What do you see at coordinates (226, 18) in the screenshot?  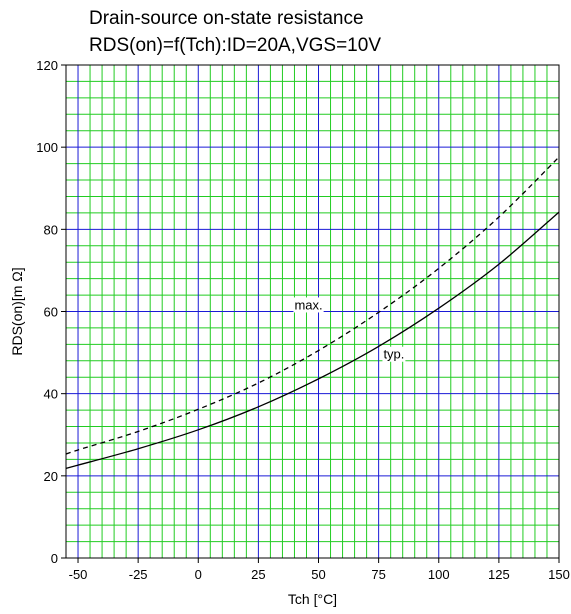 I see `chart-title-line-1: Drain-source on-state resistance` at bounding box center [226, 18].